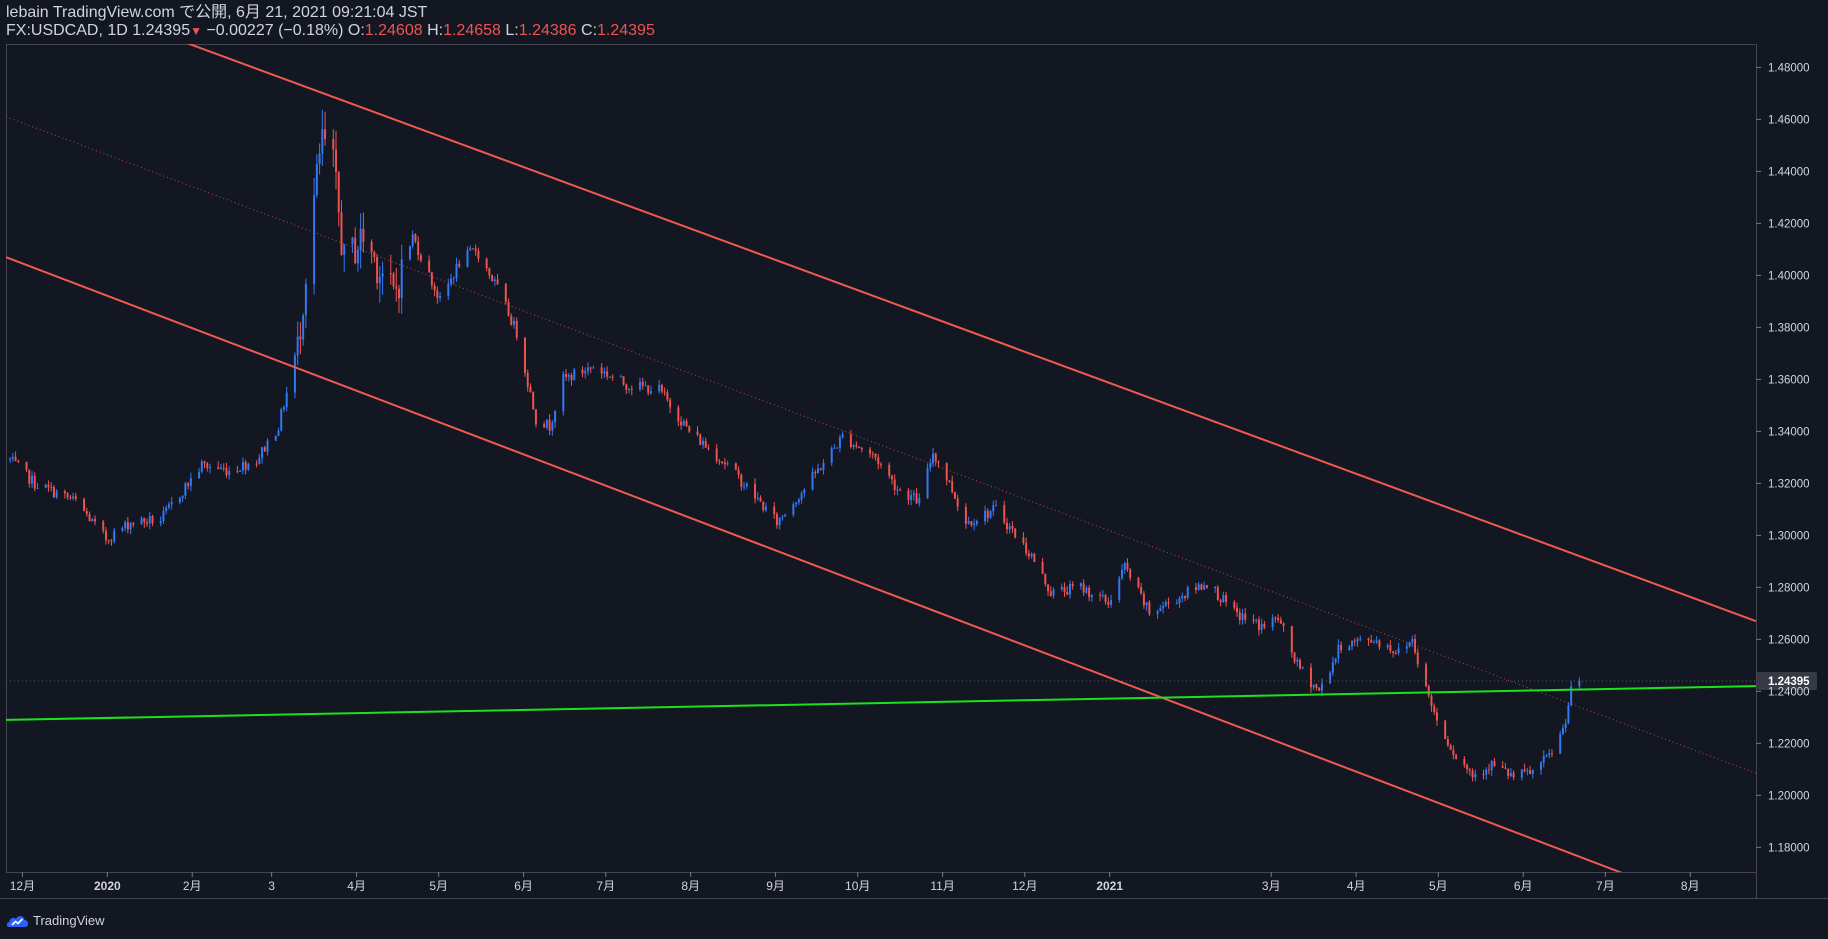 Image resolution: width=1828 pixels, height=939 pixels. Describe the element at coordinates (18, 921) in the screenshot. I see `tradingview-cloud-icon` at that location.